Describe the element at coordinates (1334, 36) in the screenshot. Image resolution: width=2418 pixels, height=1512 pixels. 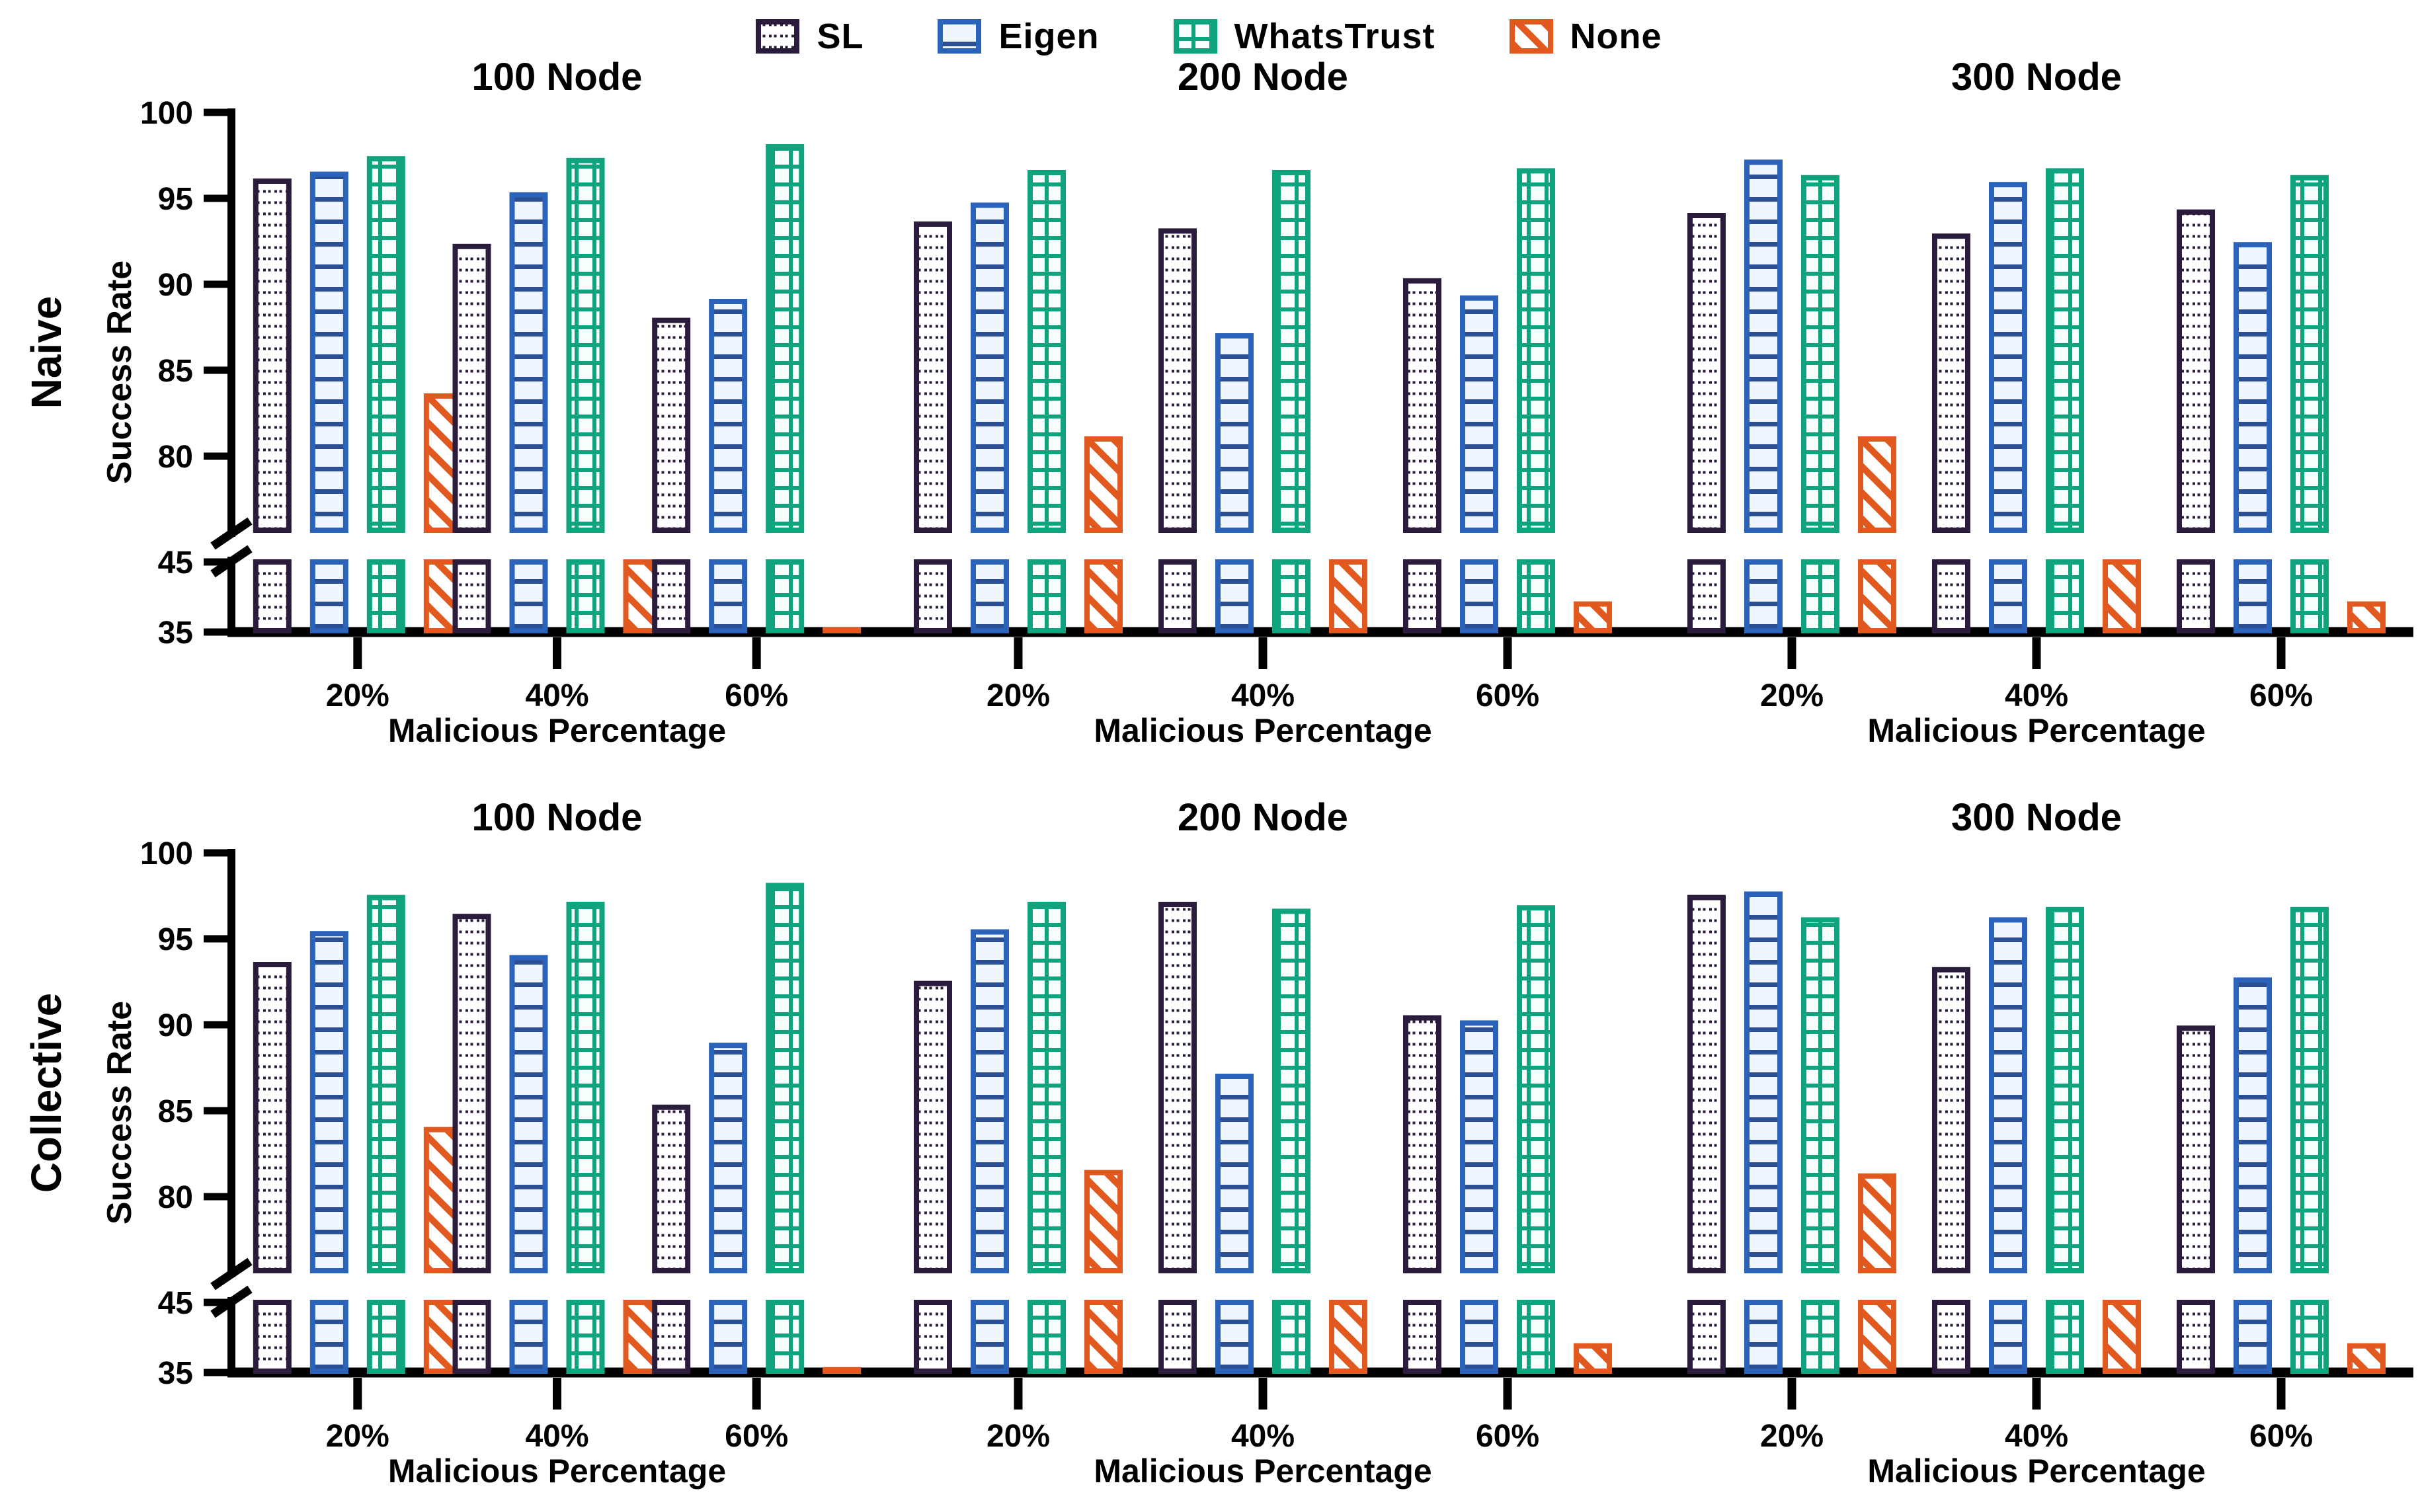
I see `legend-label-whatstrust: WhatsTrust` at that location.